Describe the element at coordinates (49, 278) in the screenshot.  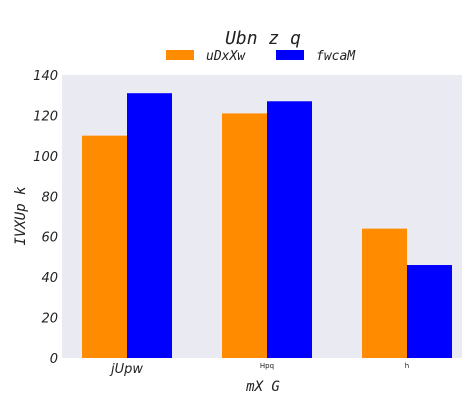
I see `y-tick-label: 40` at that location.